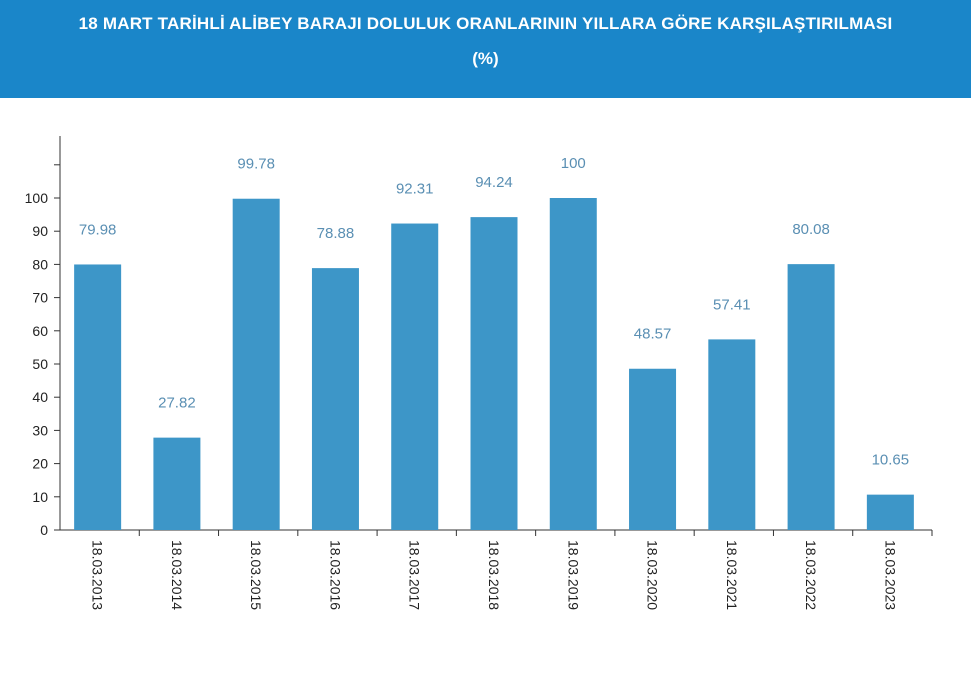  Describe the element at coordinates (40, 331) in the screenshot. I see `y-tick-label: 60` at that location.